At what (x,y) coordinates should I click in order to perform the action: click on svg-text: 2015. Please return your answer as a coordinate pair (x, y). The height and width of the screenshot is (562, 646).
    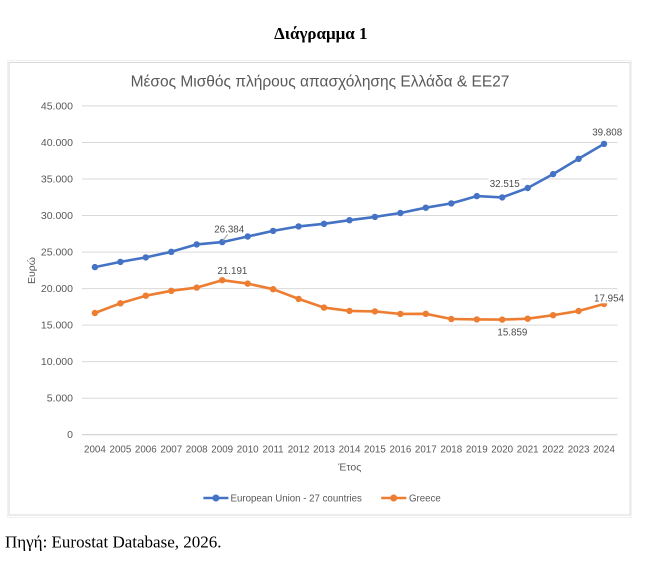
    Looking at the image, I should click on (375, 450).